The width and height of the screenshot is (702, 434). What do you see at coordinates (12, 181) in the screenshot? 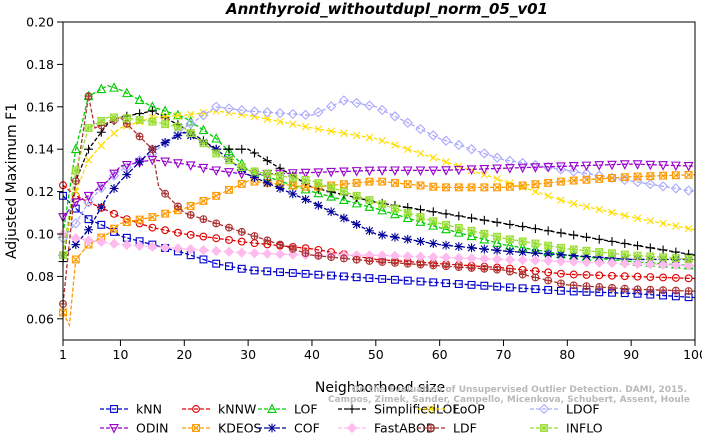
I see `y-axis-label: Adjusted Maximum F1` at bounding box center [12, 181].